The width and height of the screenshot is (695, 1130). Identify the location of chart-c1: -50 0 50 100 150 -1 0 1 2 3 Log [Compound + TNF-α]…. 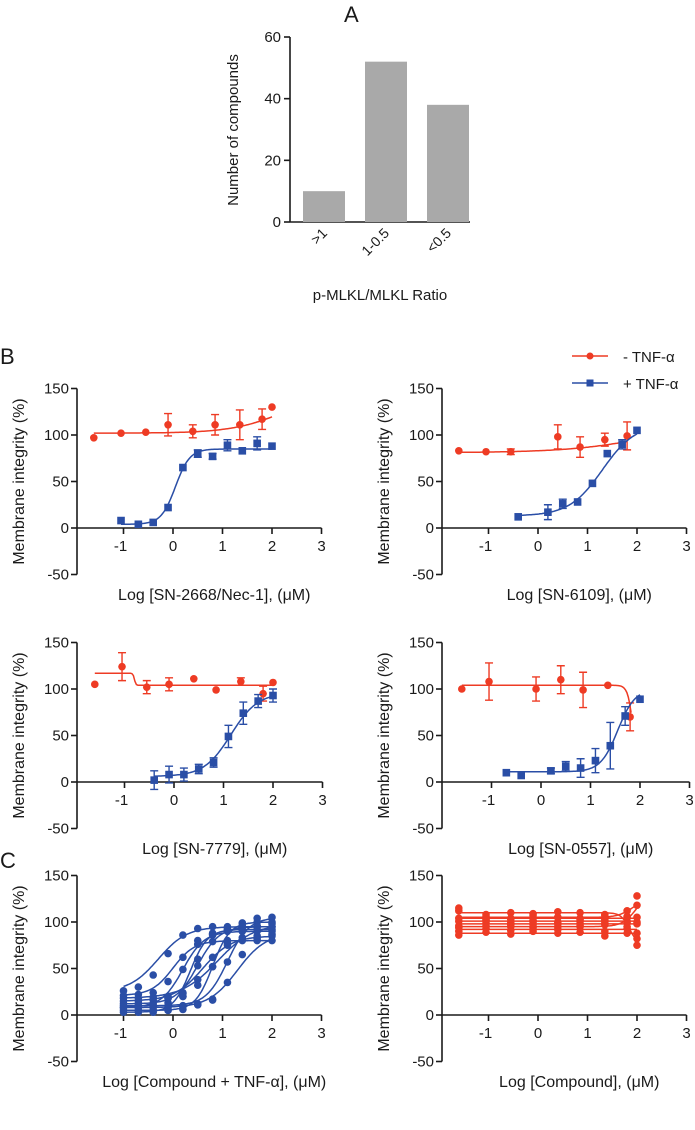
(168, 980).